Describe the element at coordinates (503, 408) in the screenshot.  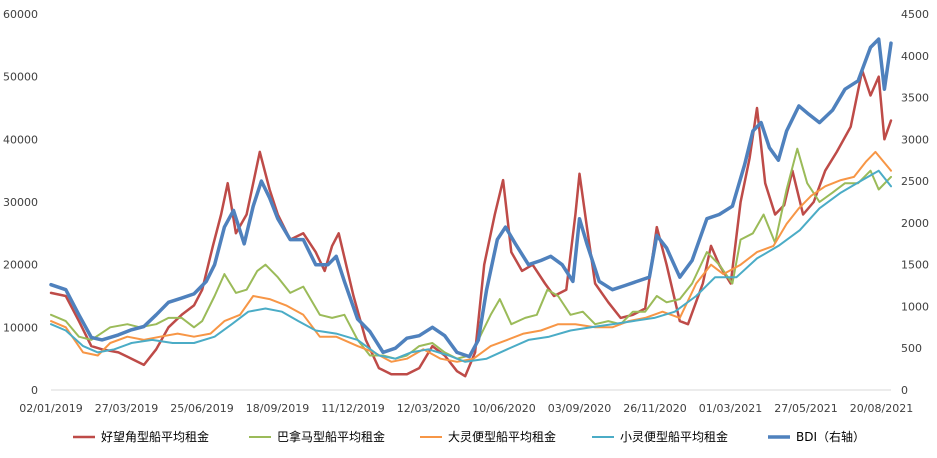
I see `x-axis-tick-label: 10/06/2020` at that location.